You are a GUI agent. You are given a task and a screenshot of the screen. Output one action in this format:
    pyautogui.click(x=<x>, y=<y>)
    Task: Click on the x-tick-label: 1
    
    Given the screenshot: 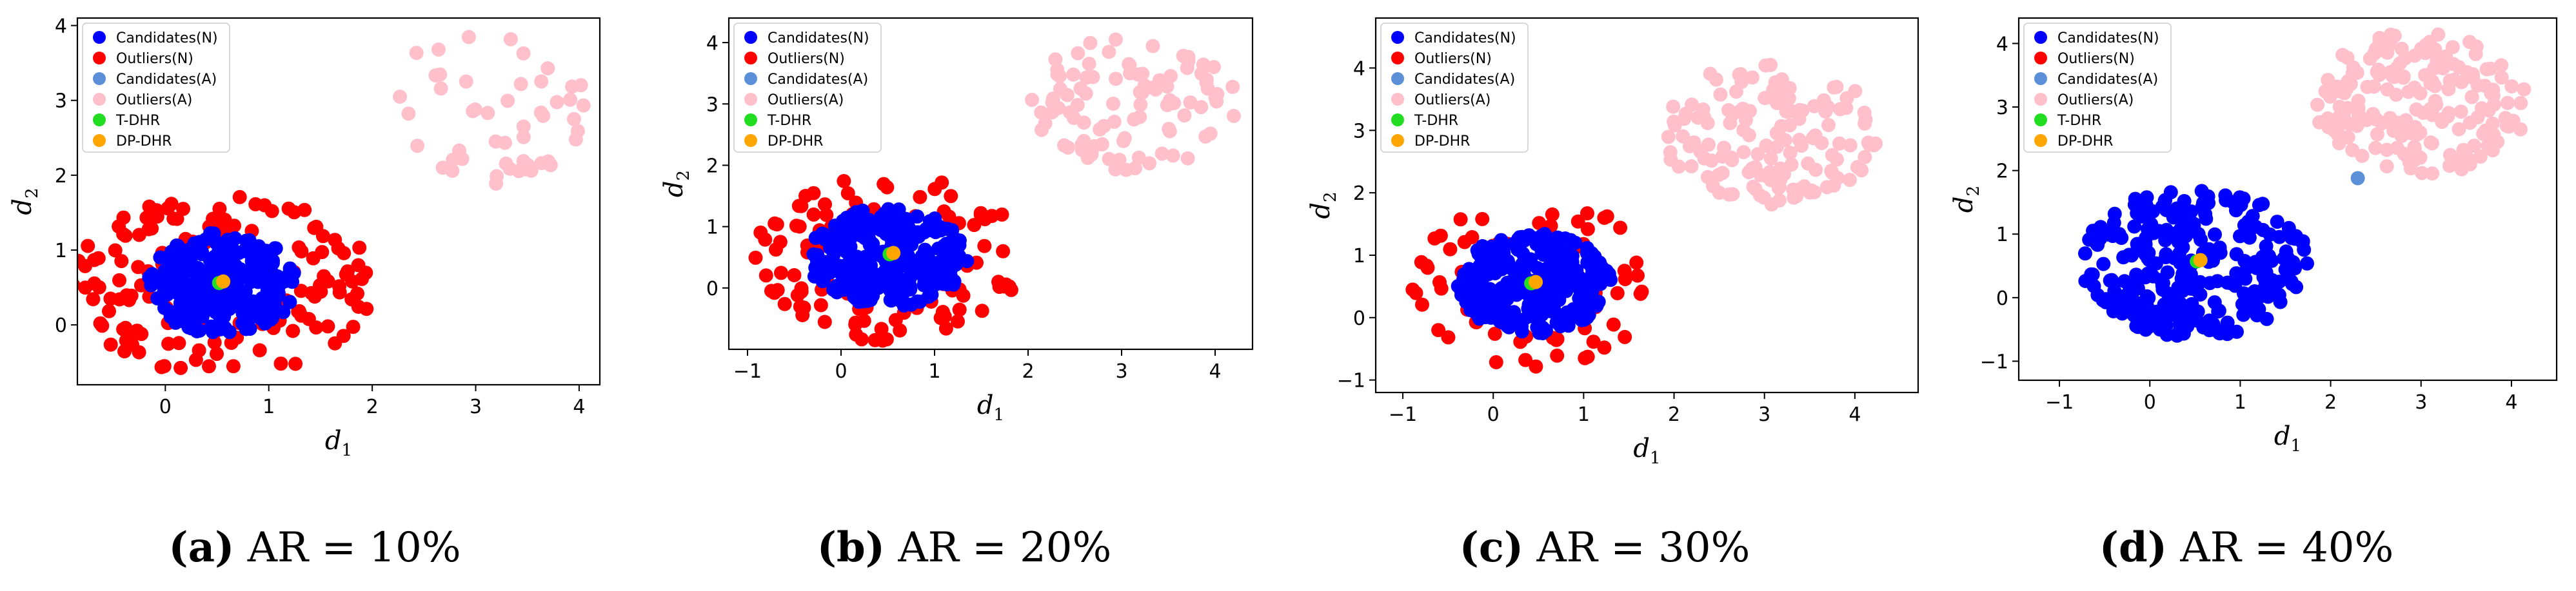 What is the action you would take?
    pyautogui.click(x=2240, y=402)
    